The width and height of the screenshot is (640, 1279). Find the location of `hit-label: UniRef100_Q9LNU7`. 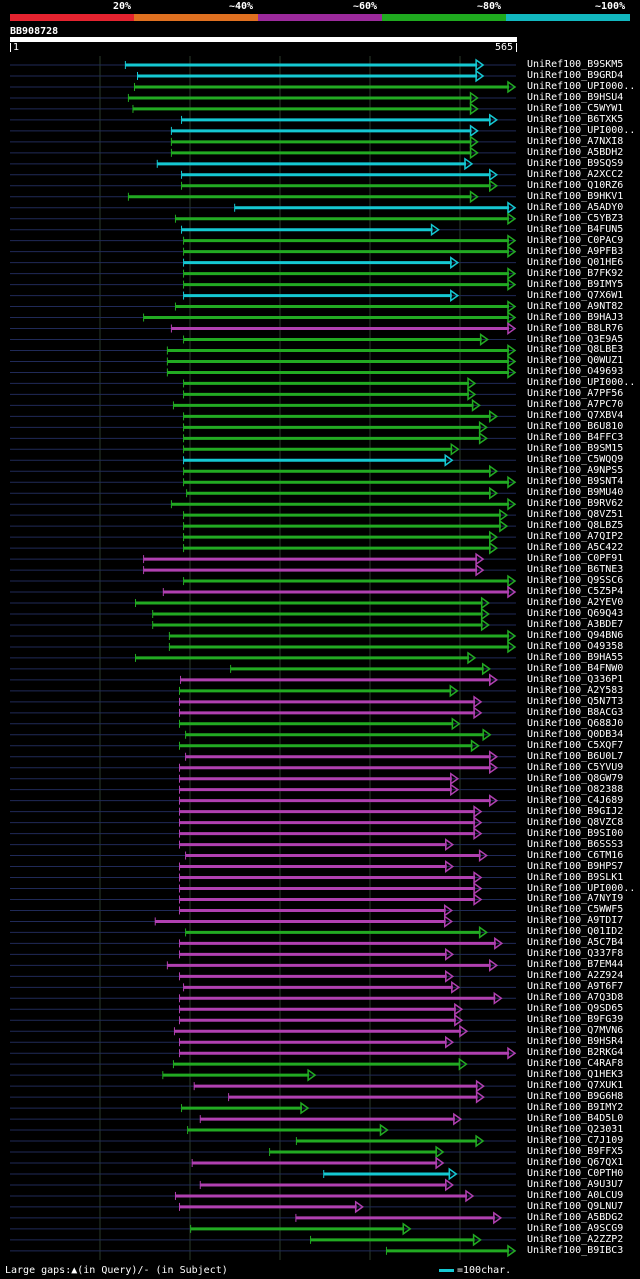

hit-label: UniRef100_Q9LNU7 is located at coordinates (575, 1206).